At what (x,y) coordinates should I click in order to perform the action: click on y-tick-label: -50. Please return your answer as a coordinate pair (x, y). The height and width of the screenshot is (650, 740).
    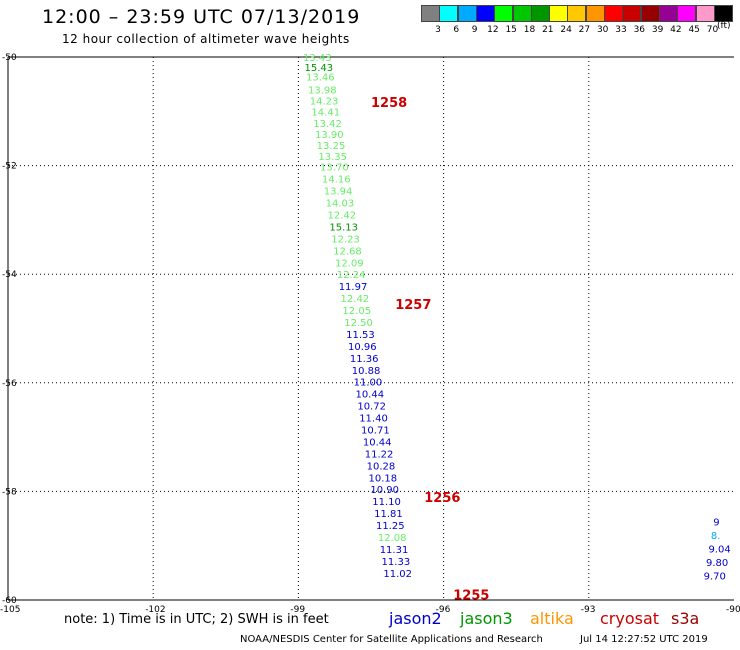
    Looking at the image, I should click on (9, 58).